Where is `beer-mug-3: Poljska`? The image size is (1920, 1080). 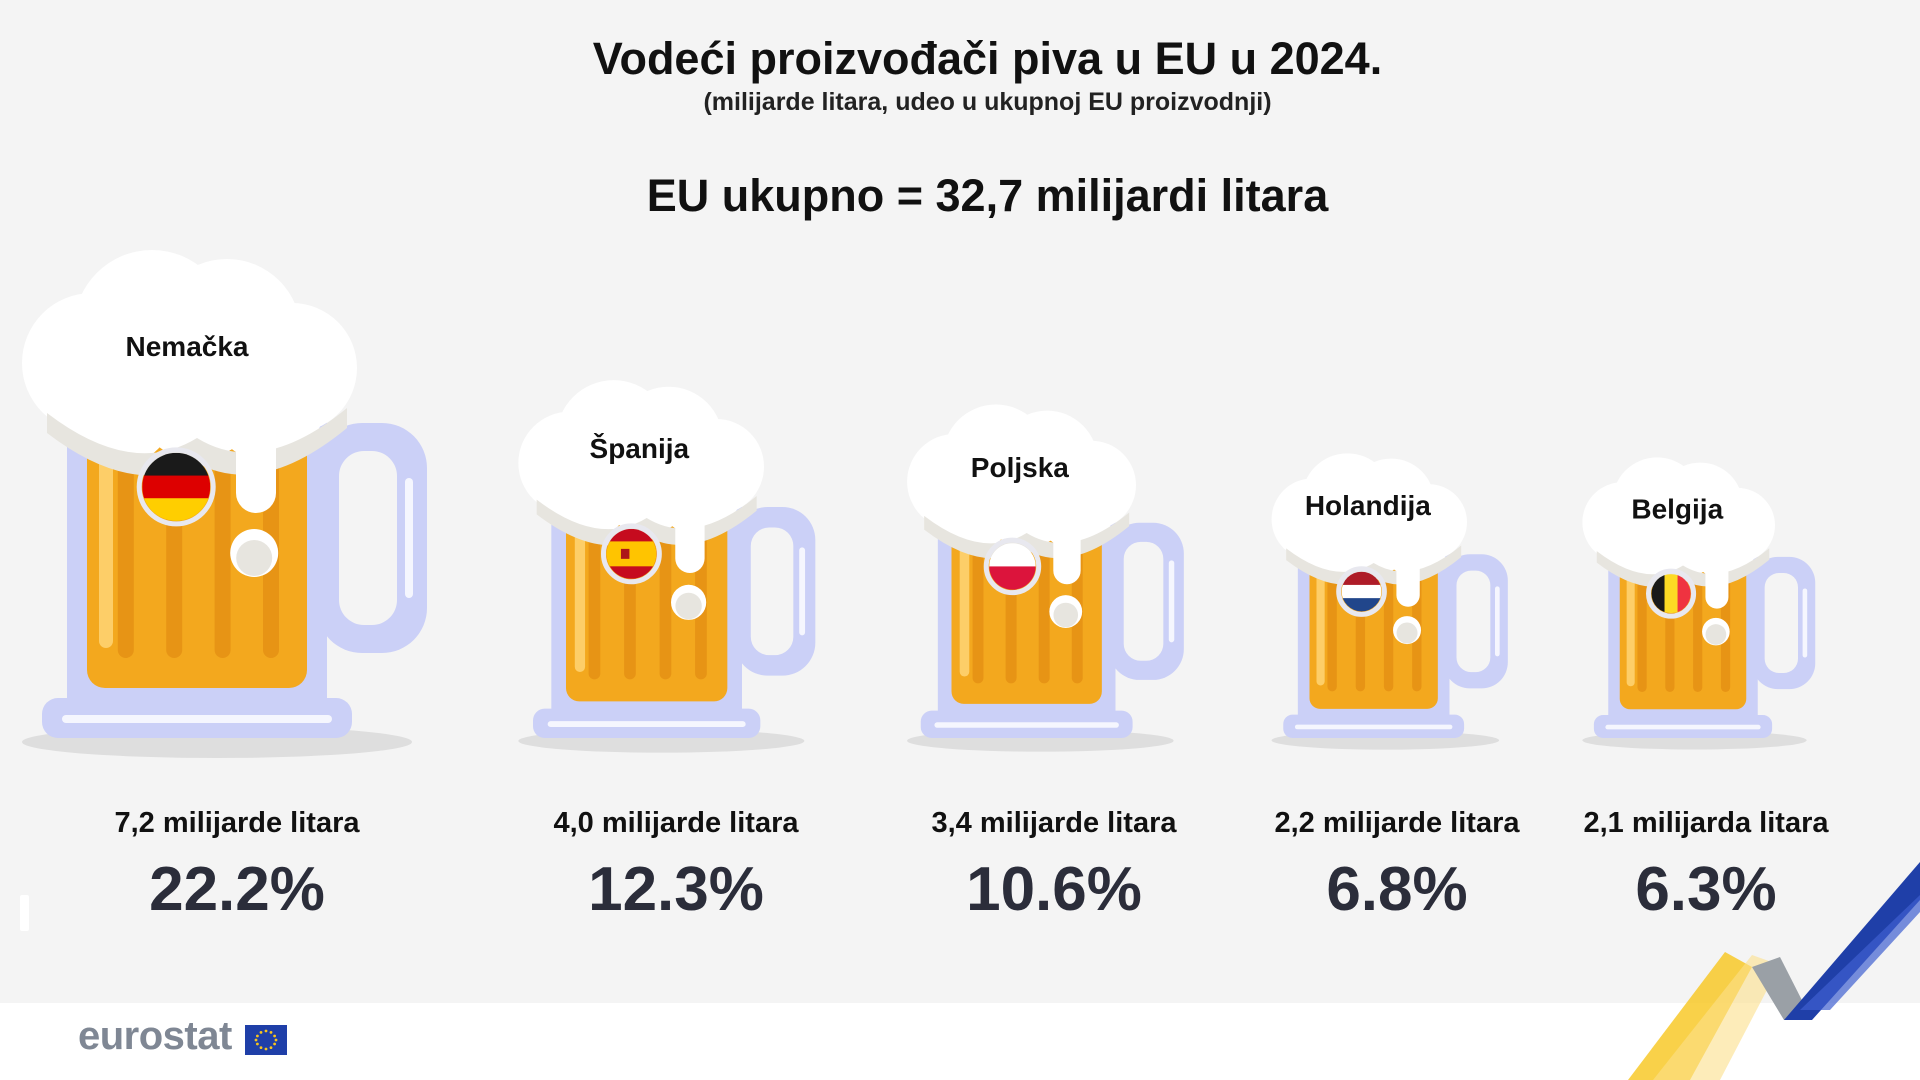
beer-mug-3: Poljska is located at coordinates (1045, 578).